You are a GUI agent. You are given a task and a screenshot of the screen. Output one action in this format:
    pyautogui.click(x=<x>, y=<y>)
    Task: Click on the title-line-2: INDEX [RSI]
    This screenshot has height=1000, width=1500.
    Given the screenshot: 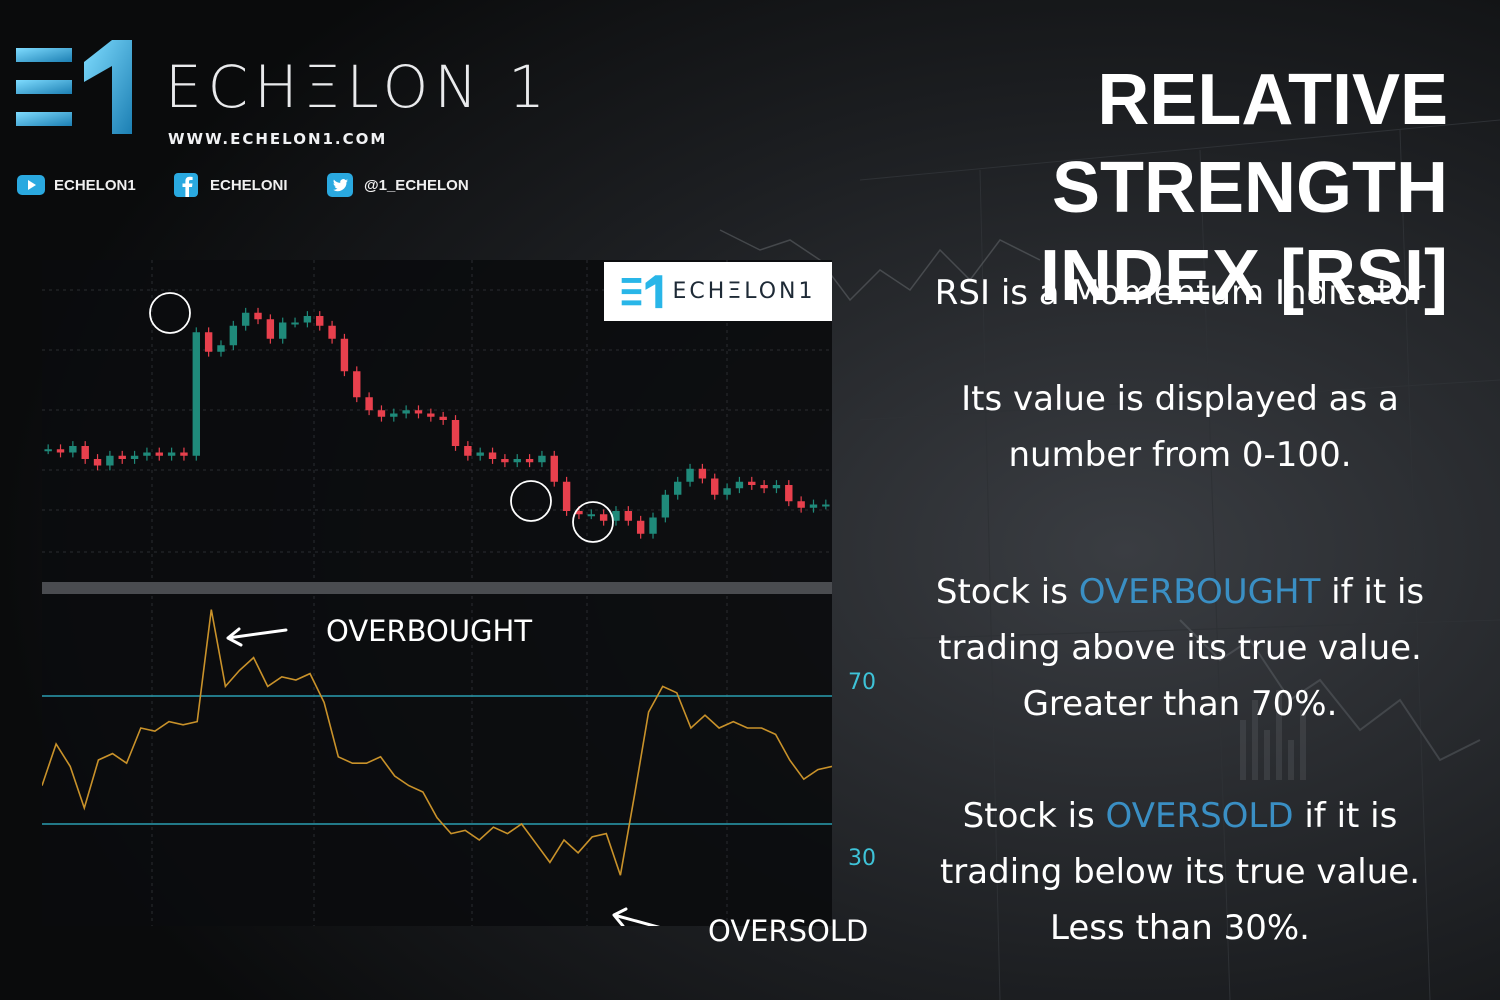 What is the action you would take?
    pyautogui.click(x=1243, y=276)
    